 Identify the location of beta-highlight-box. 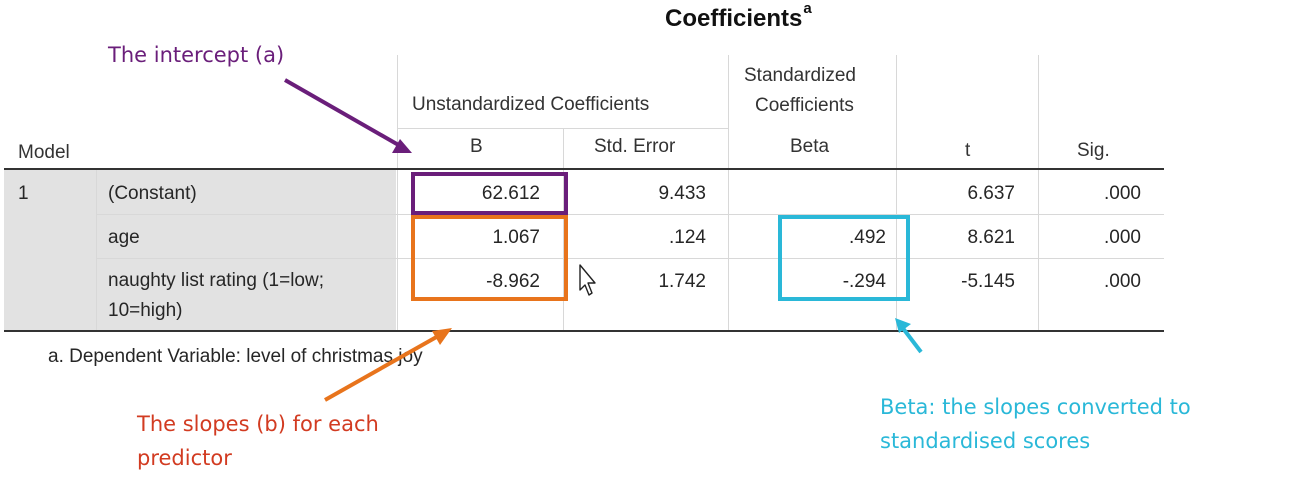
(844, 258).